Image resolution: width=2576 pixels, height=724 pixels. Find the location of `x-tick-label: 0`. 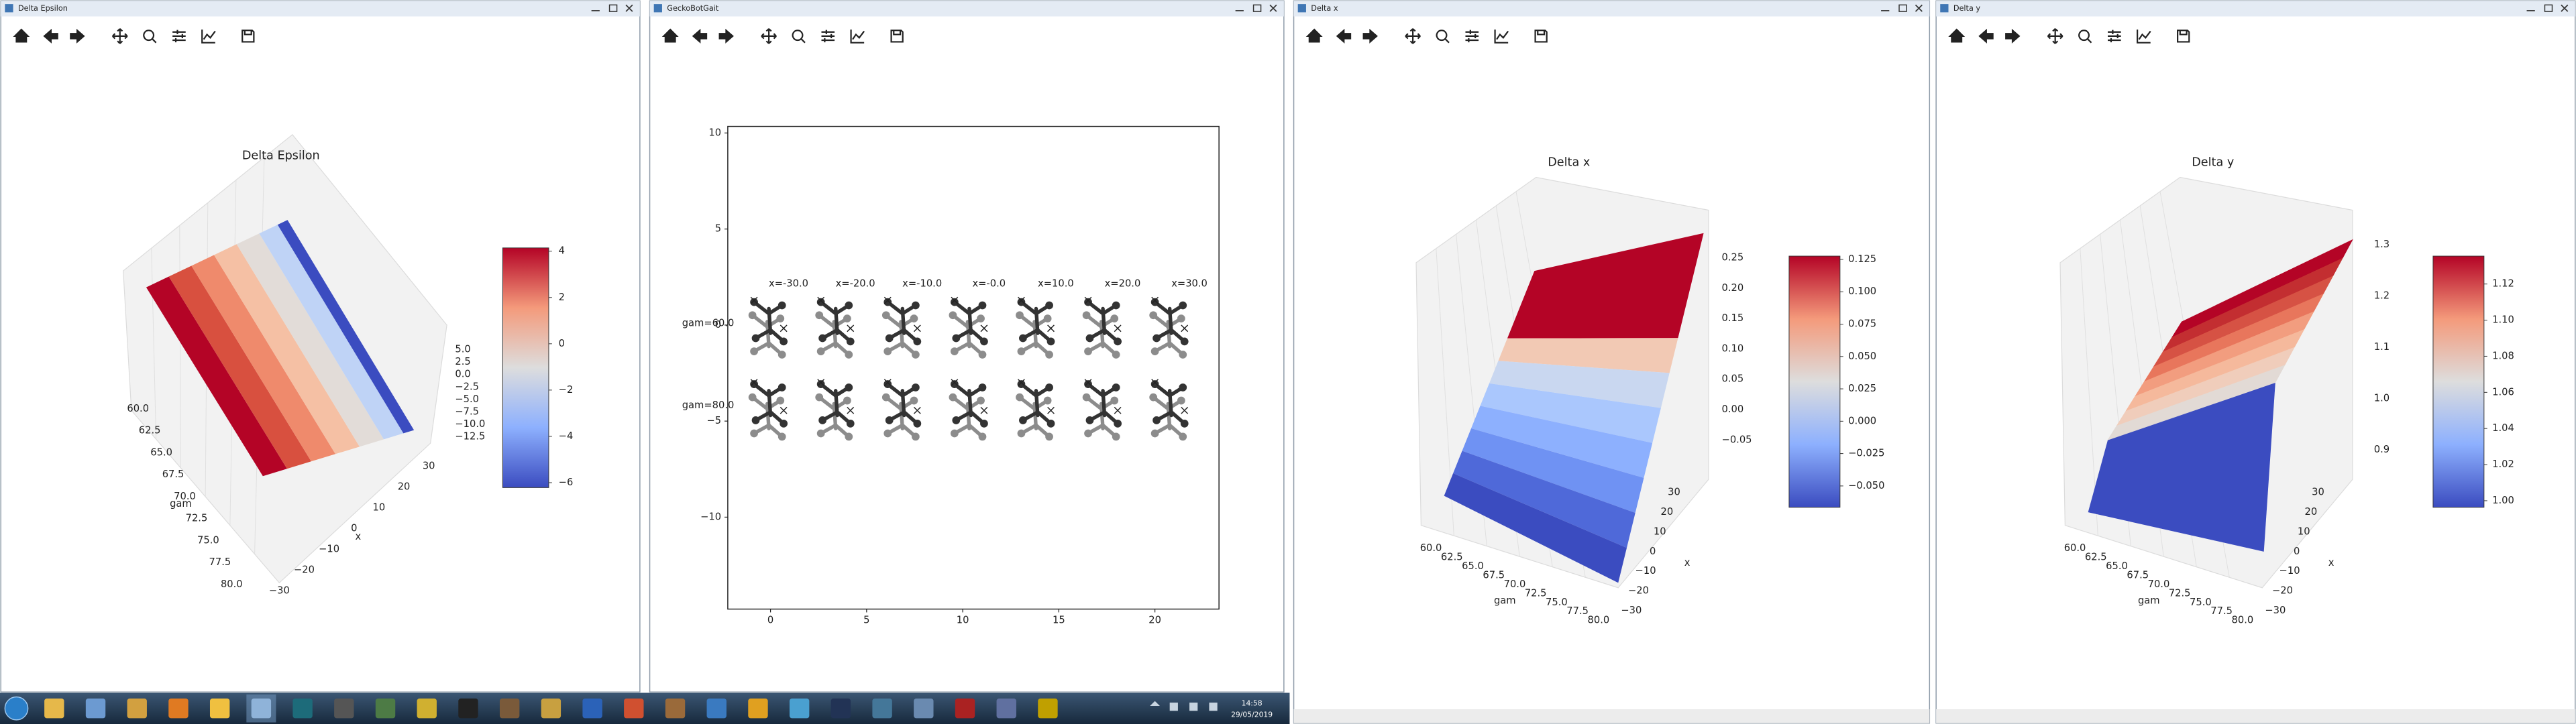

x-tick-label: 0 is located at coordinates (770, 620).